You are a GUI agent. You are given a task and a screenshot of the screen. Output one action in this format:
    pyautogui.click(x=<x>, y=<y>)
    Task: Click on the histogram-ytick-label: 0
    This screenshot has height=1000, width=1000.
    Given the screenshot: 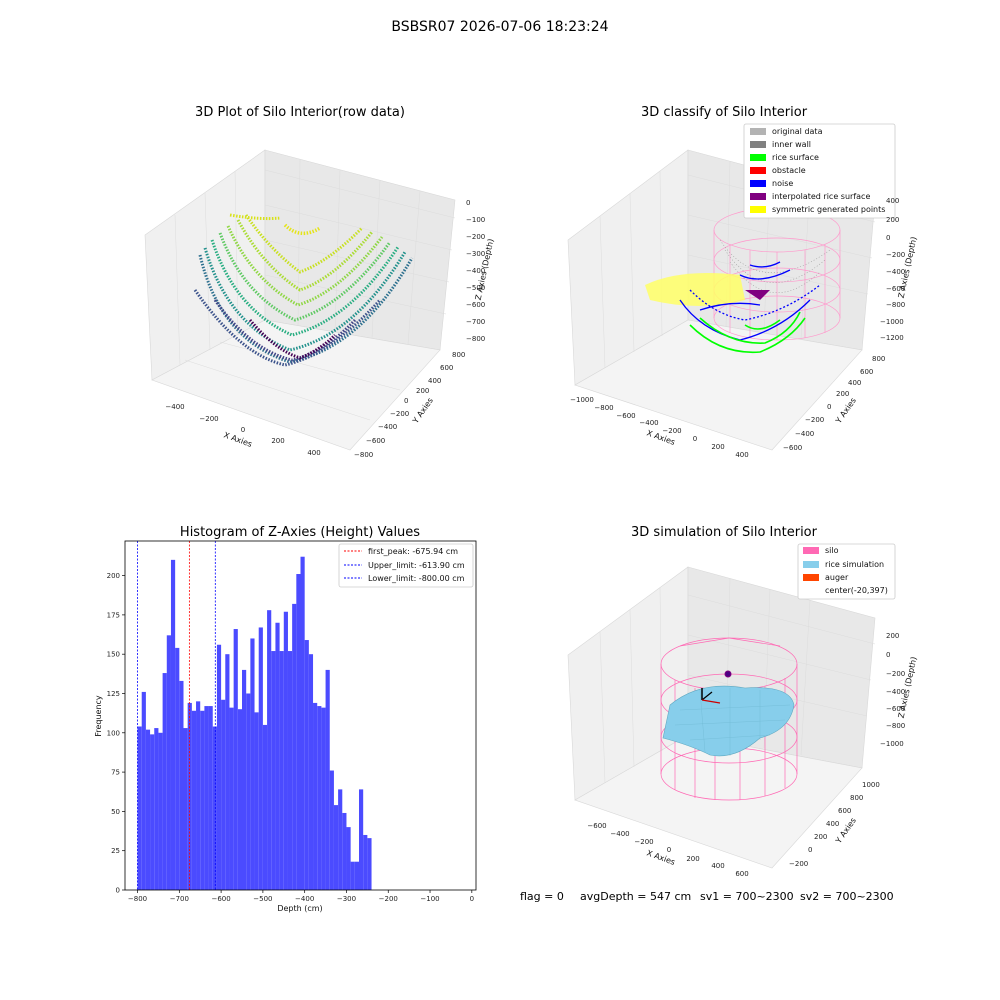 What is the action you would take?
    pyautogui.click(x=118, y=891)
    